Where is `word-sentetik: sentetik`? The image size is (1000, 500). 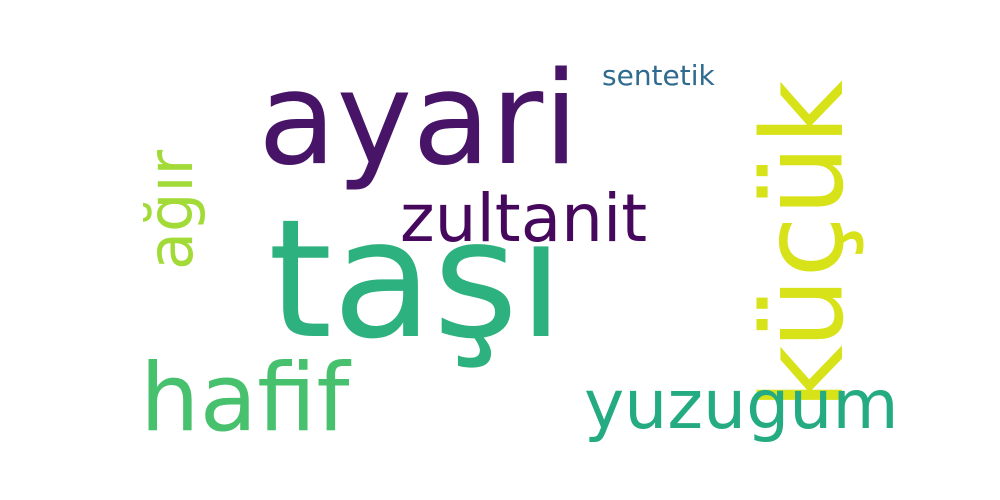
word-sentetik: sentetik is located at coordinates (658, 76).